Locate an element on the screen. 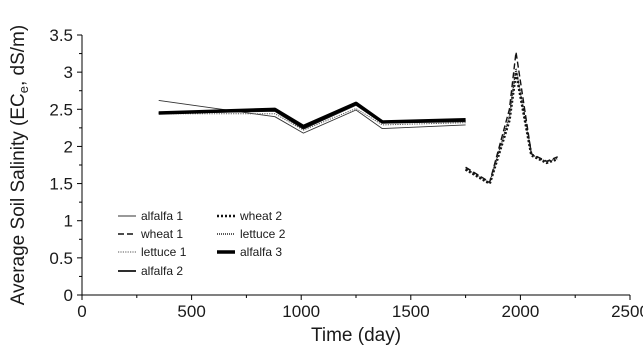 Image resolution: width=643 pixels, height=350 pixels. y-tick-label: 2 is located at coordinates (68, 146).